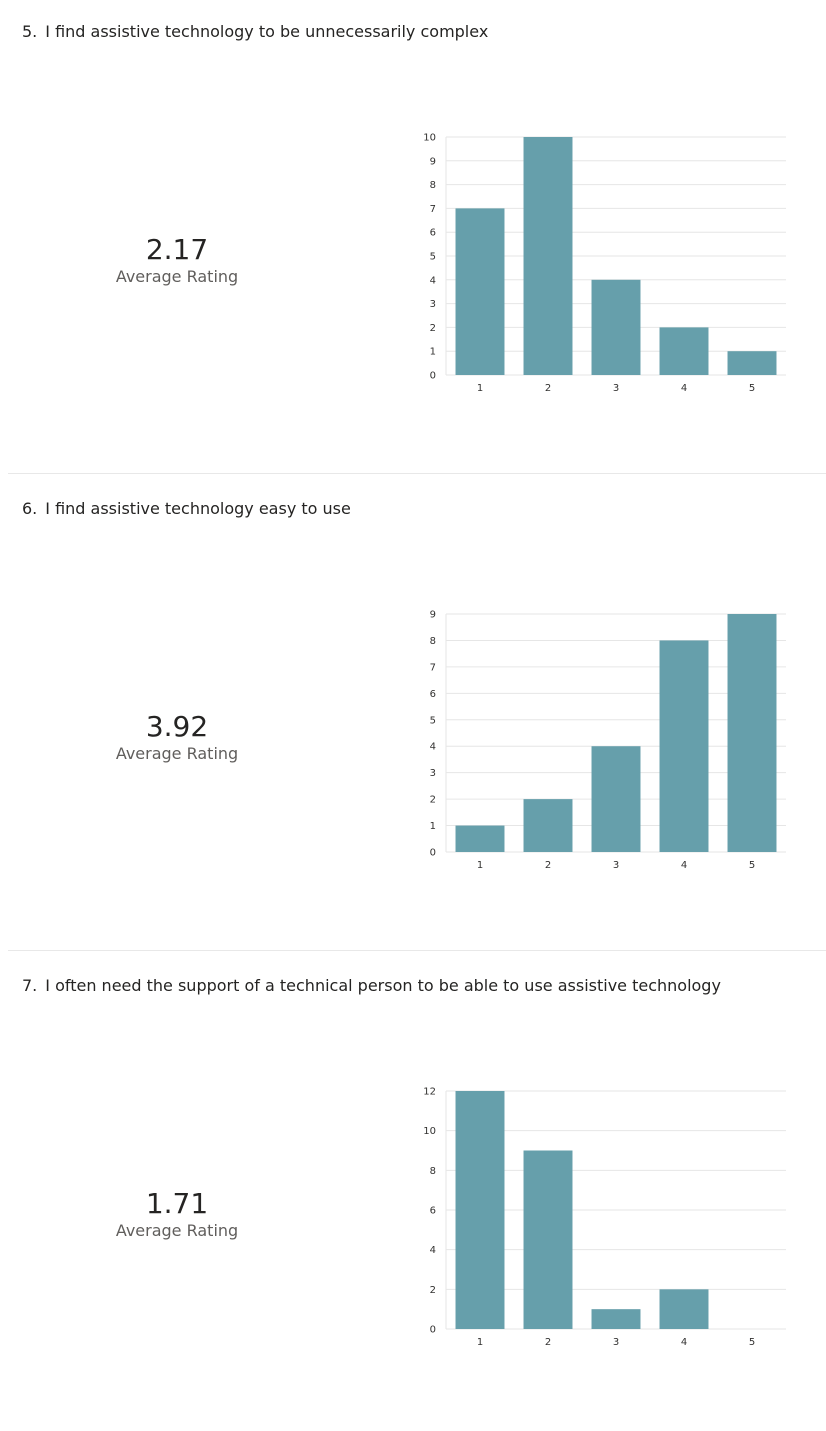 This screenshot has width=826, height=1431. I want to click on average-value: 3.92, so click(177, 726).